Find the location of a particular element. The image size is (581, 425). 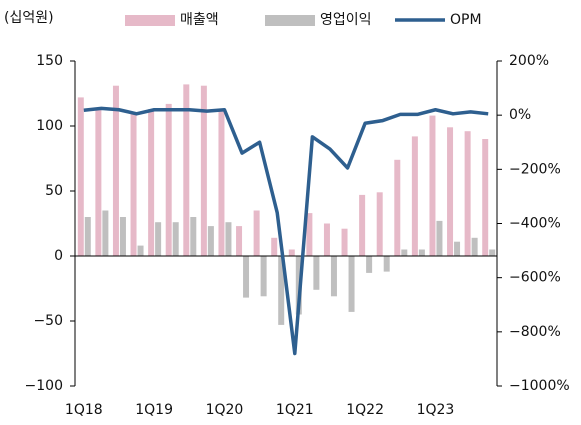

y2-tick-label: −200% is located at coordinates (535, 169).